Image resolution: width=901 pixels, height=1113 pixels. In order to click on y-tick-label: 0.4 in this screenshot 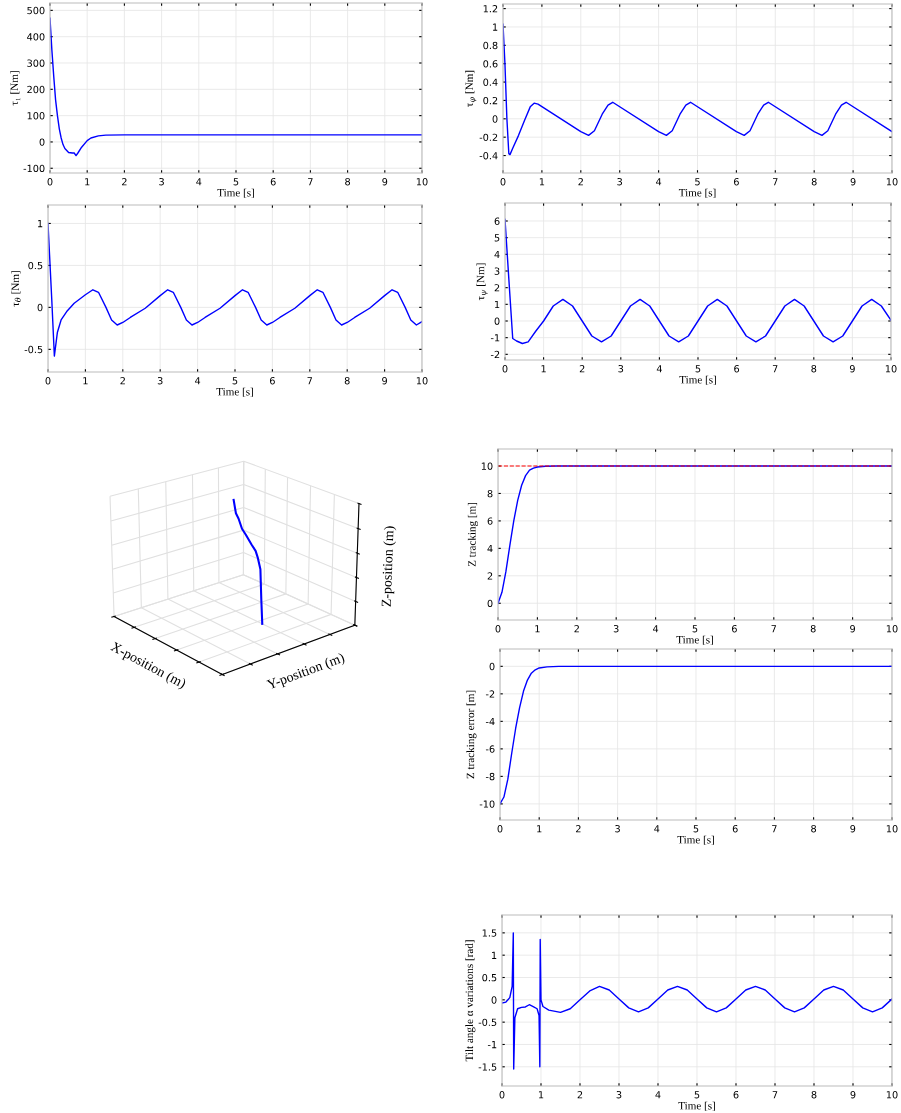, I will do `click(490, 82)`.